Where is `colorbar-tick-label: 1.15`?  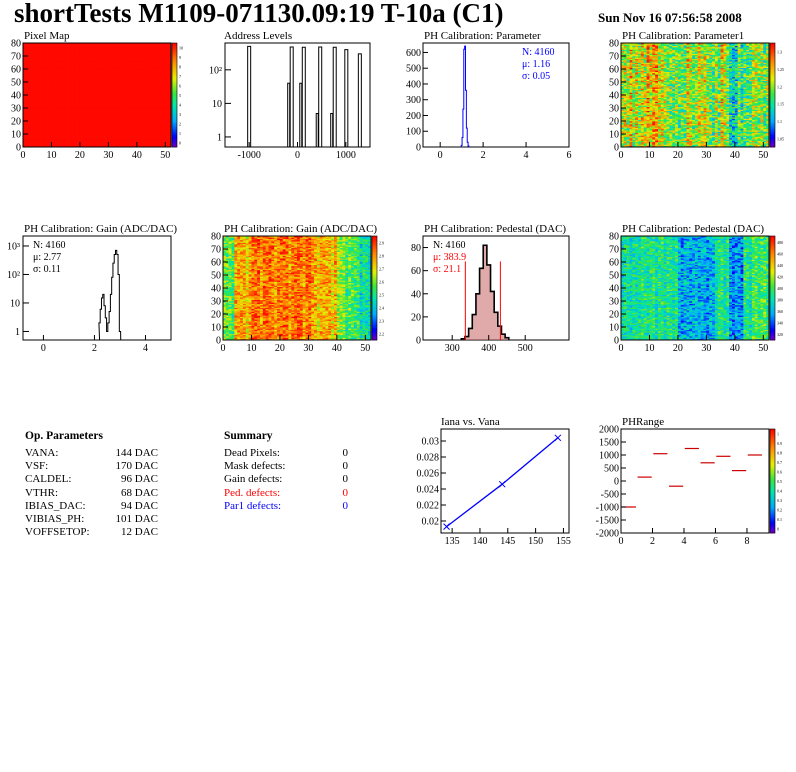
colorbar-tick-label: 1.15 is located at coordinates (780, 104).